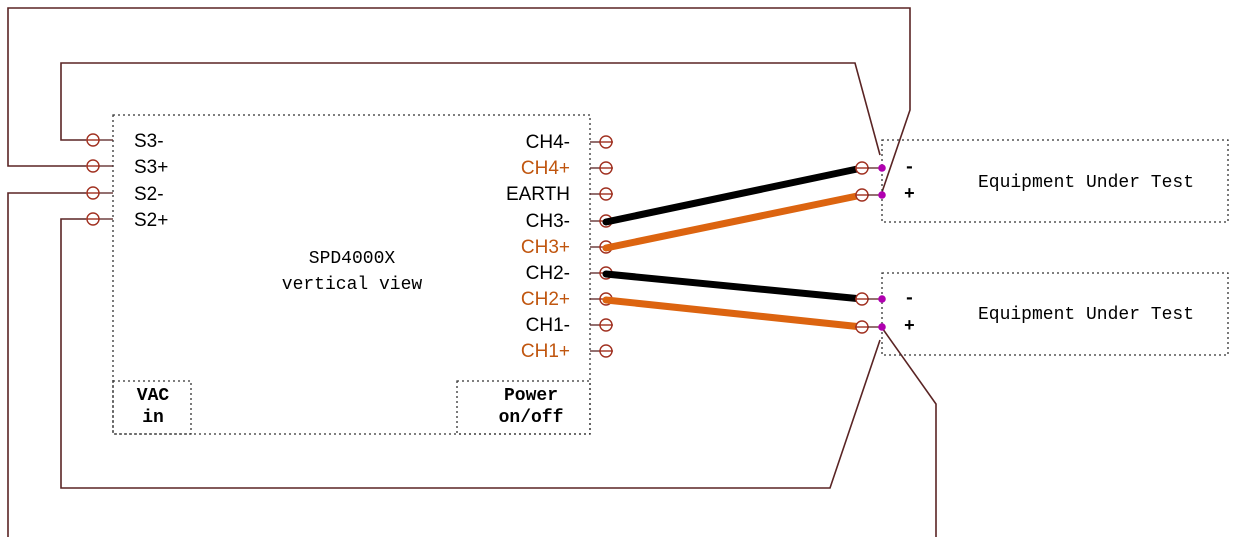 Image resolution: width=1235 pixels, height=537 pixels. What do you see at coordinates (909, 299) in the screenshot?
I see `eut-2-minus: -` at bounding box center [909, 299].